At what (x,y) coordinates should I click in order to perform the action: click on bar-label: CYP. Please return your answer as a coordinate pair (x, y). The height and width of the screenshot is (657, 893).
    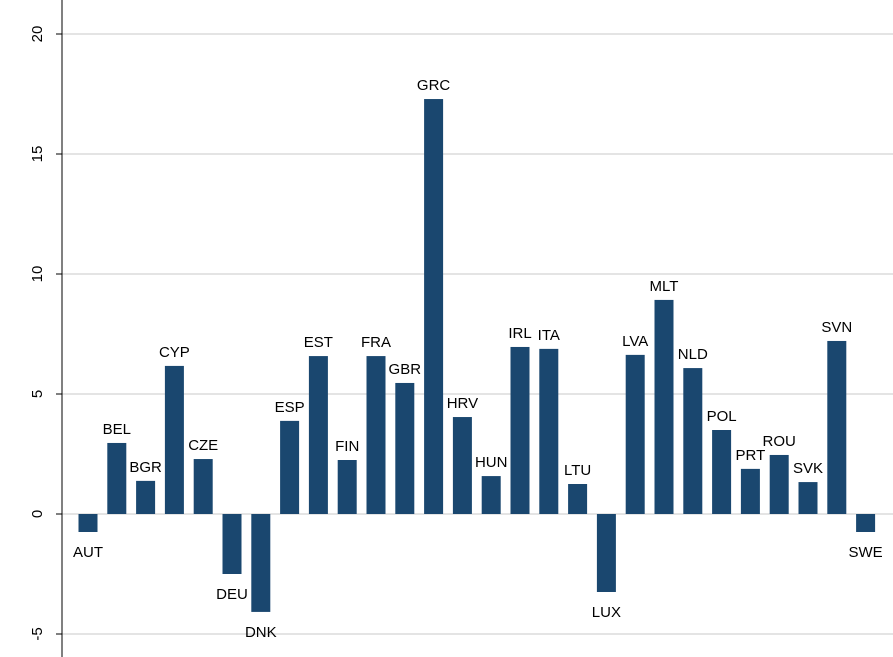
    Looking at the image, I should click on (174, 352).